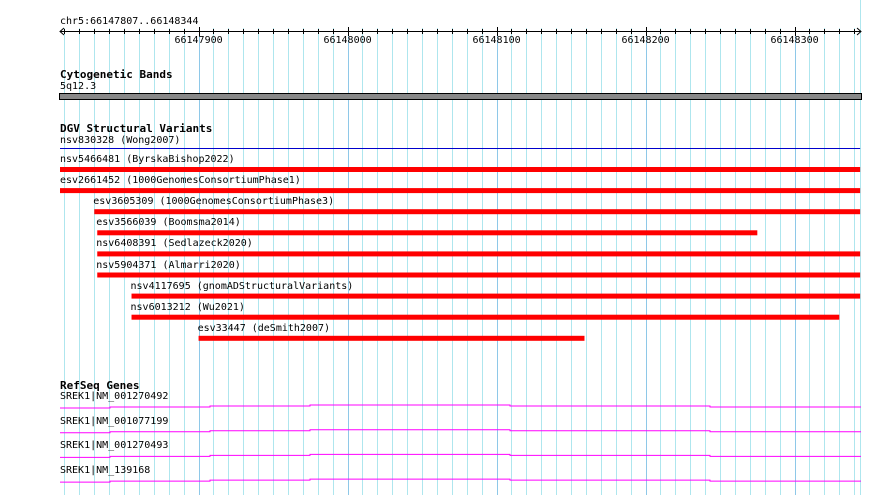 The image size is (890, 495). What do you see at coordinates (460, 148) in the screenshot?
I see `sv-feature-line` at bounding box center [460, 148].